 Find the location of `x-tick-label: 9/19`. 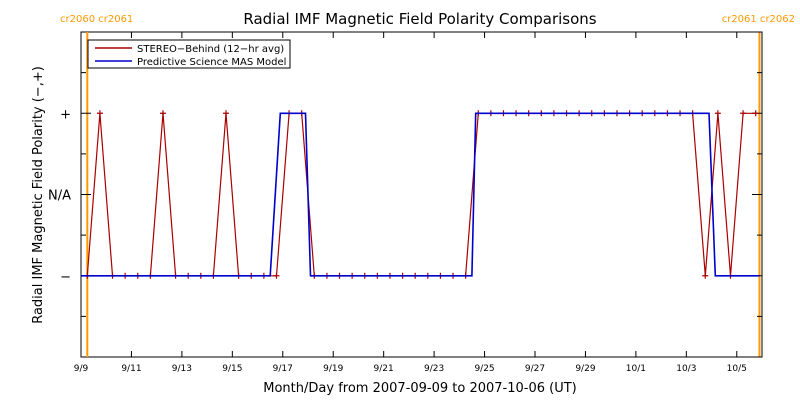

x-tick-label: 9/19 is located at coordinates (333, 369).